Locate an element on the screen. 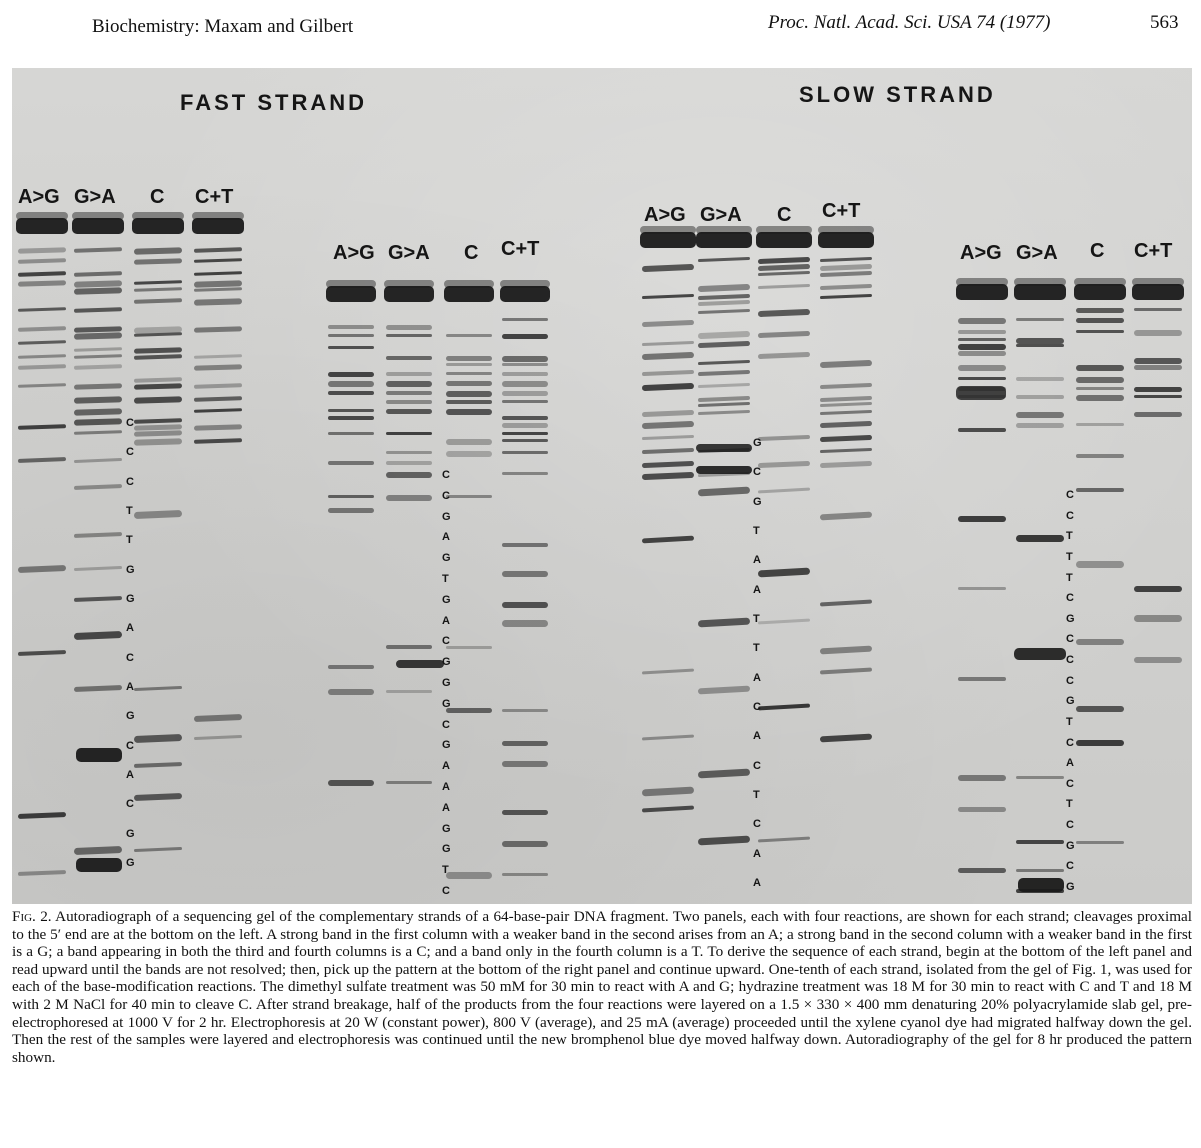 The image size is (1201, 1148). slow-p2-seq-letter: T is located at coordinates (1069, 804).